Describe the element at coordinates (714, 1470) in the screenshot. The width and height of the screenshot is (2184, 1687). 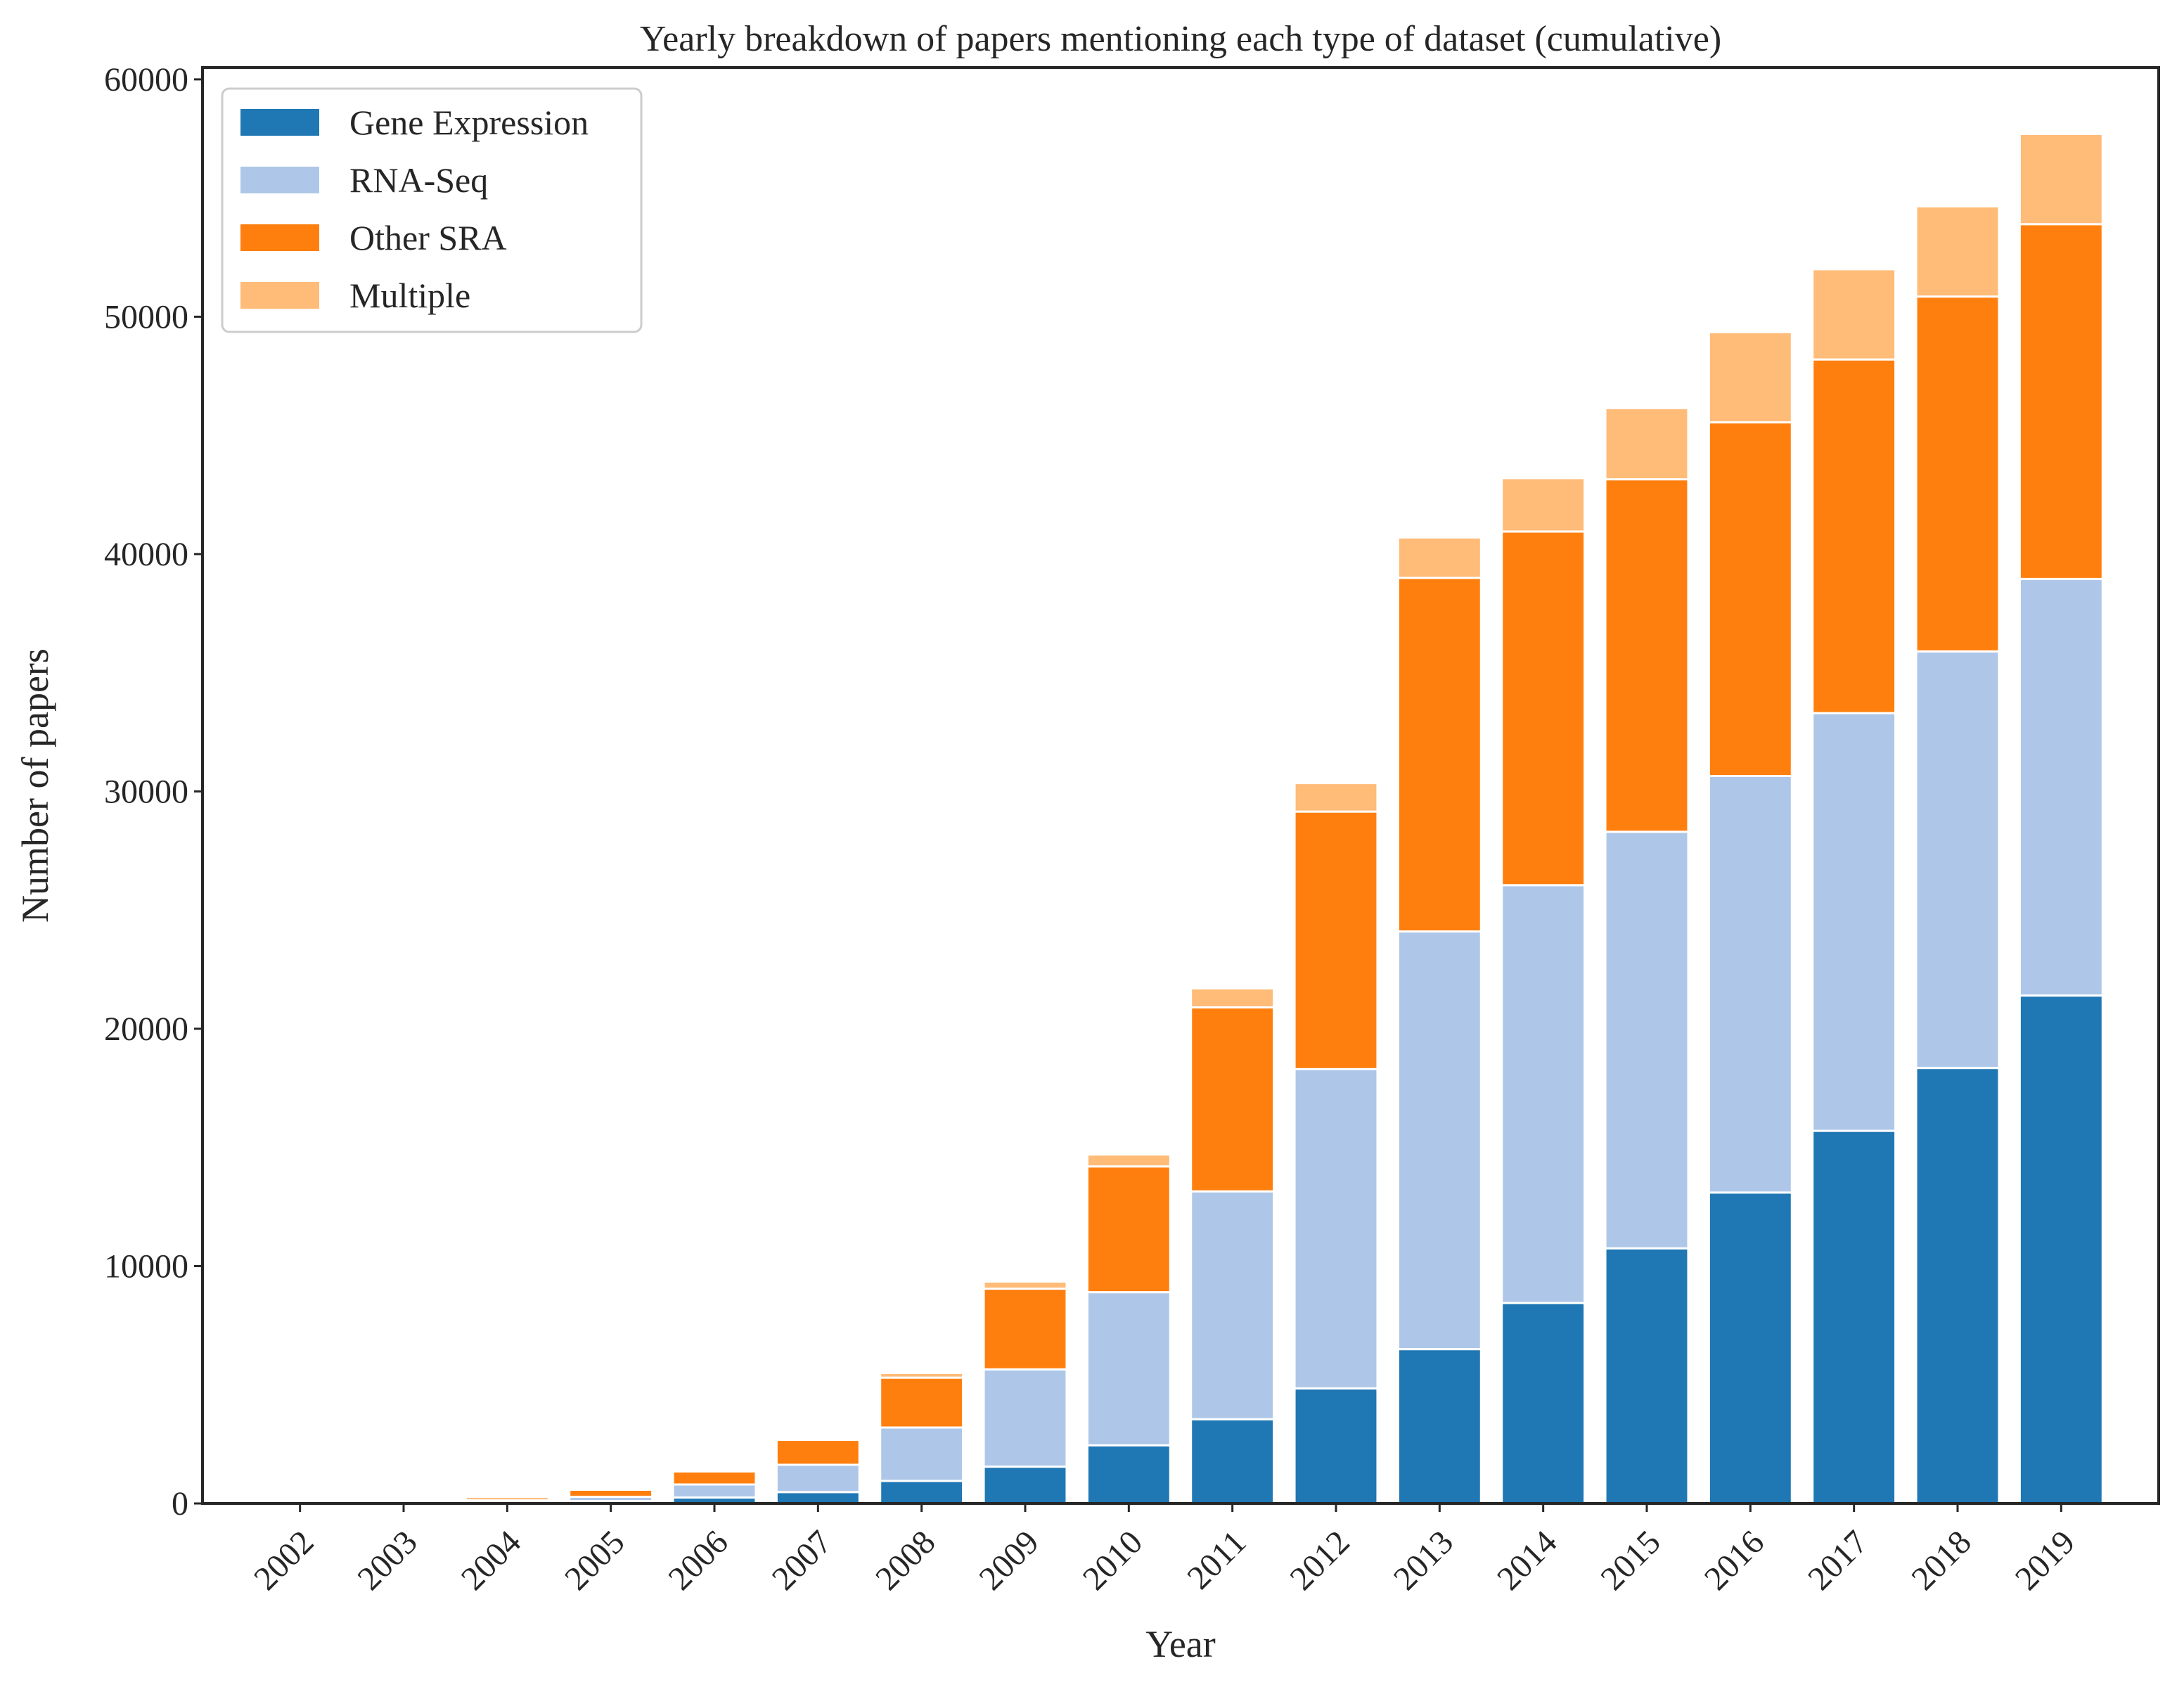
I see `bar-multiple-2006` at that location.